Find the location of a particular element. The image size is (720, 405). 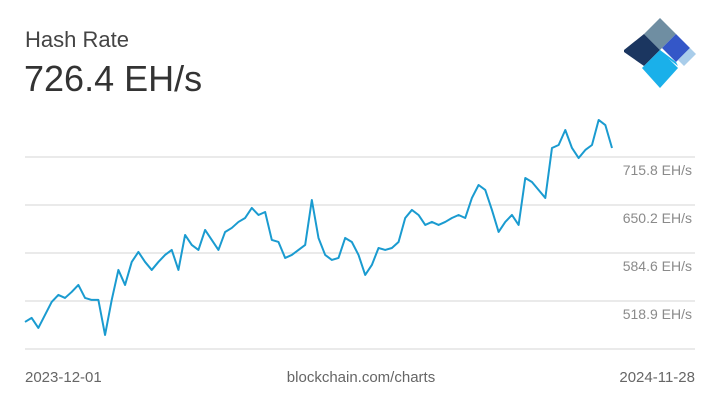

x-tick-label: 2024-11-28 is located at coordinates (657, 377).